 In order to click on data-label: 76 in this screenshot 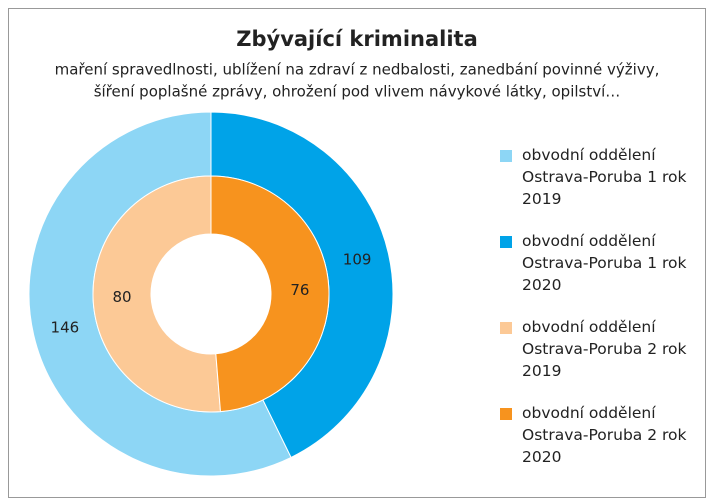, I will do `click(299, 290)`.